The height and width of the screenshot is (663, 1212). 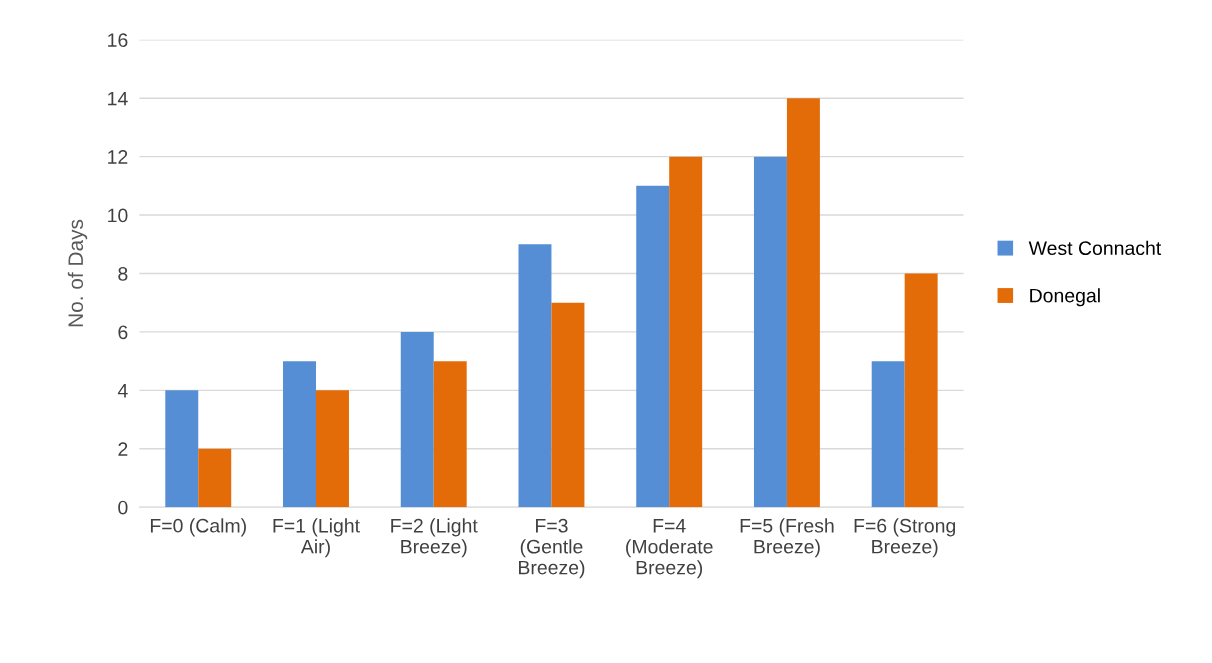 What do you see at coordinates (1065, 297) in the screenshot?
I see `legend-label: Donegal` at bounding box center [1065, 297].